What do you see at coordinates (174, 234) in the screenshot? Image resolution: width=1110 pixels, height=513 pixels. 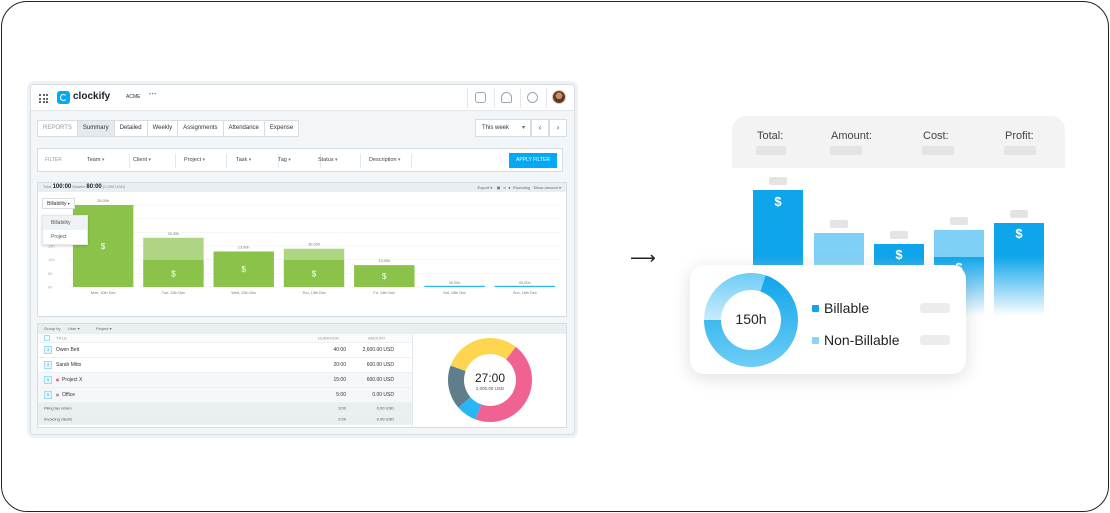 I see `bar-data-label: 20.00h` at bounding box center [174, 234].